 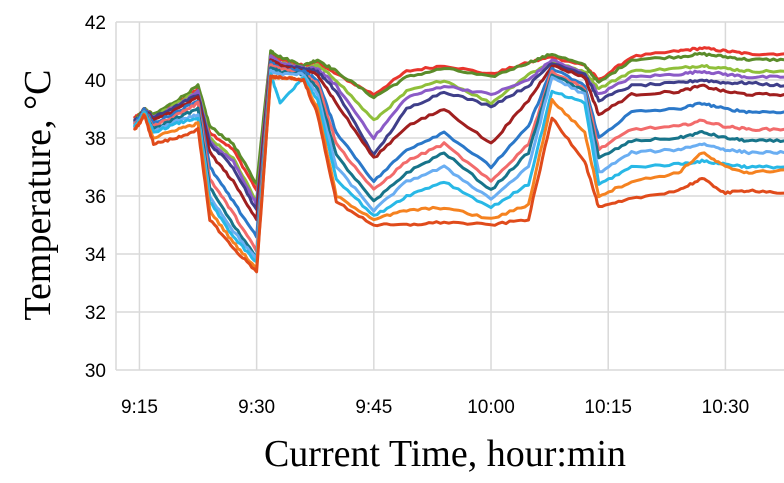 What do you see at coordinates (95, 313) in the screenshot?
I see `y-tick-label: 32` at bounding box center [95, 313].